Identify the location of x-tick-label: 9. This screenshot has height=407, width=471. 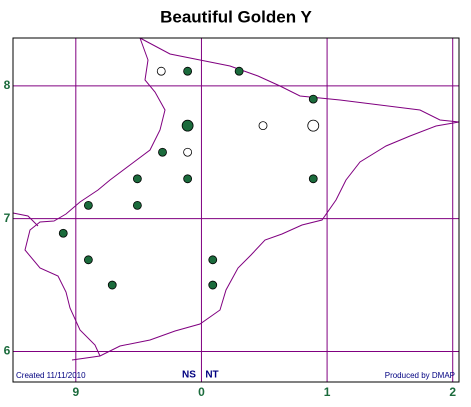
(75, 392).